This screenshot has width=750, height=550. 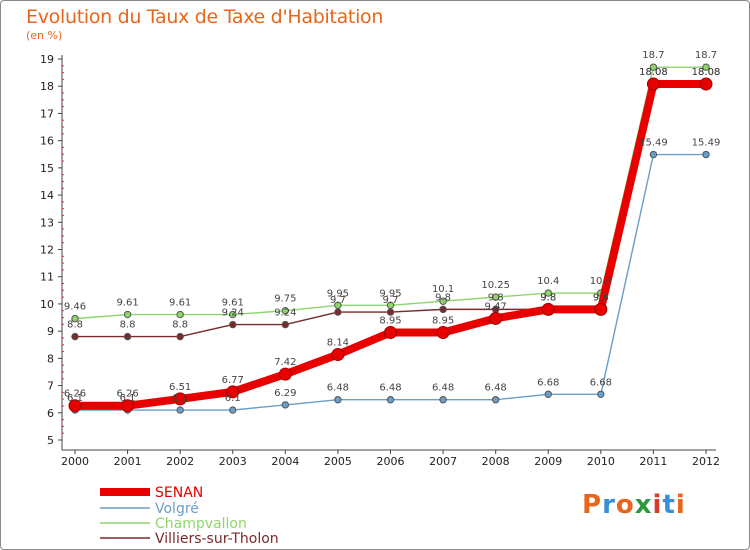 I want to click on x-tick-label: 2004, so click(x=285, y=461).